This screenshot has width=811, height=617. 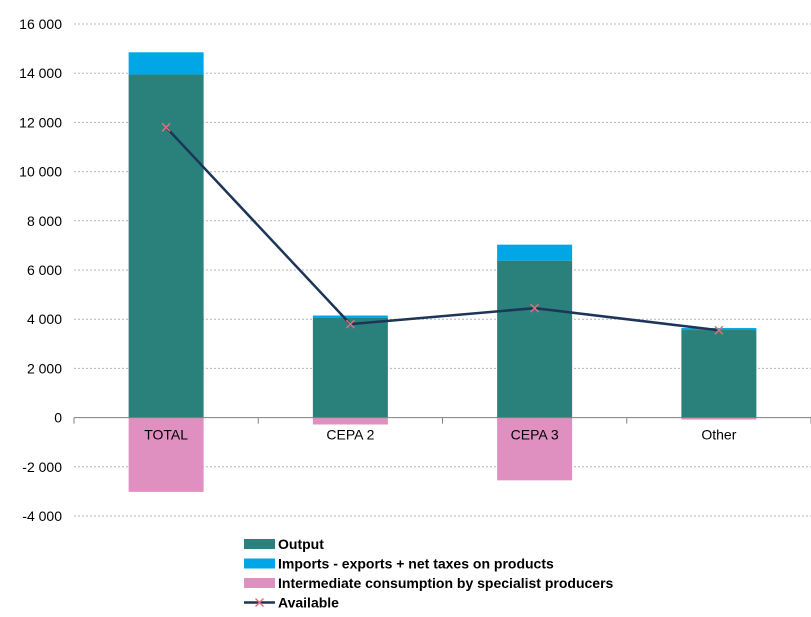 I want to click on category-label: TOTAL, so click(x=166, y=435).